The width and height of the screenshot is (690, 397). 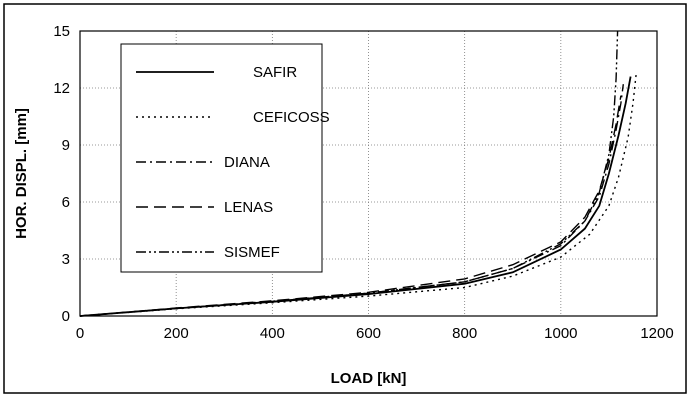 I want to click on x-tick-label: 0, so click(x=80, y=333).